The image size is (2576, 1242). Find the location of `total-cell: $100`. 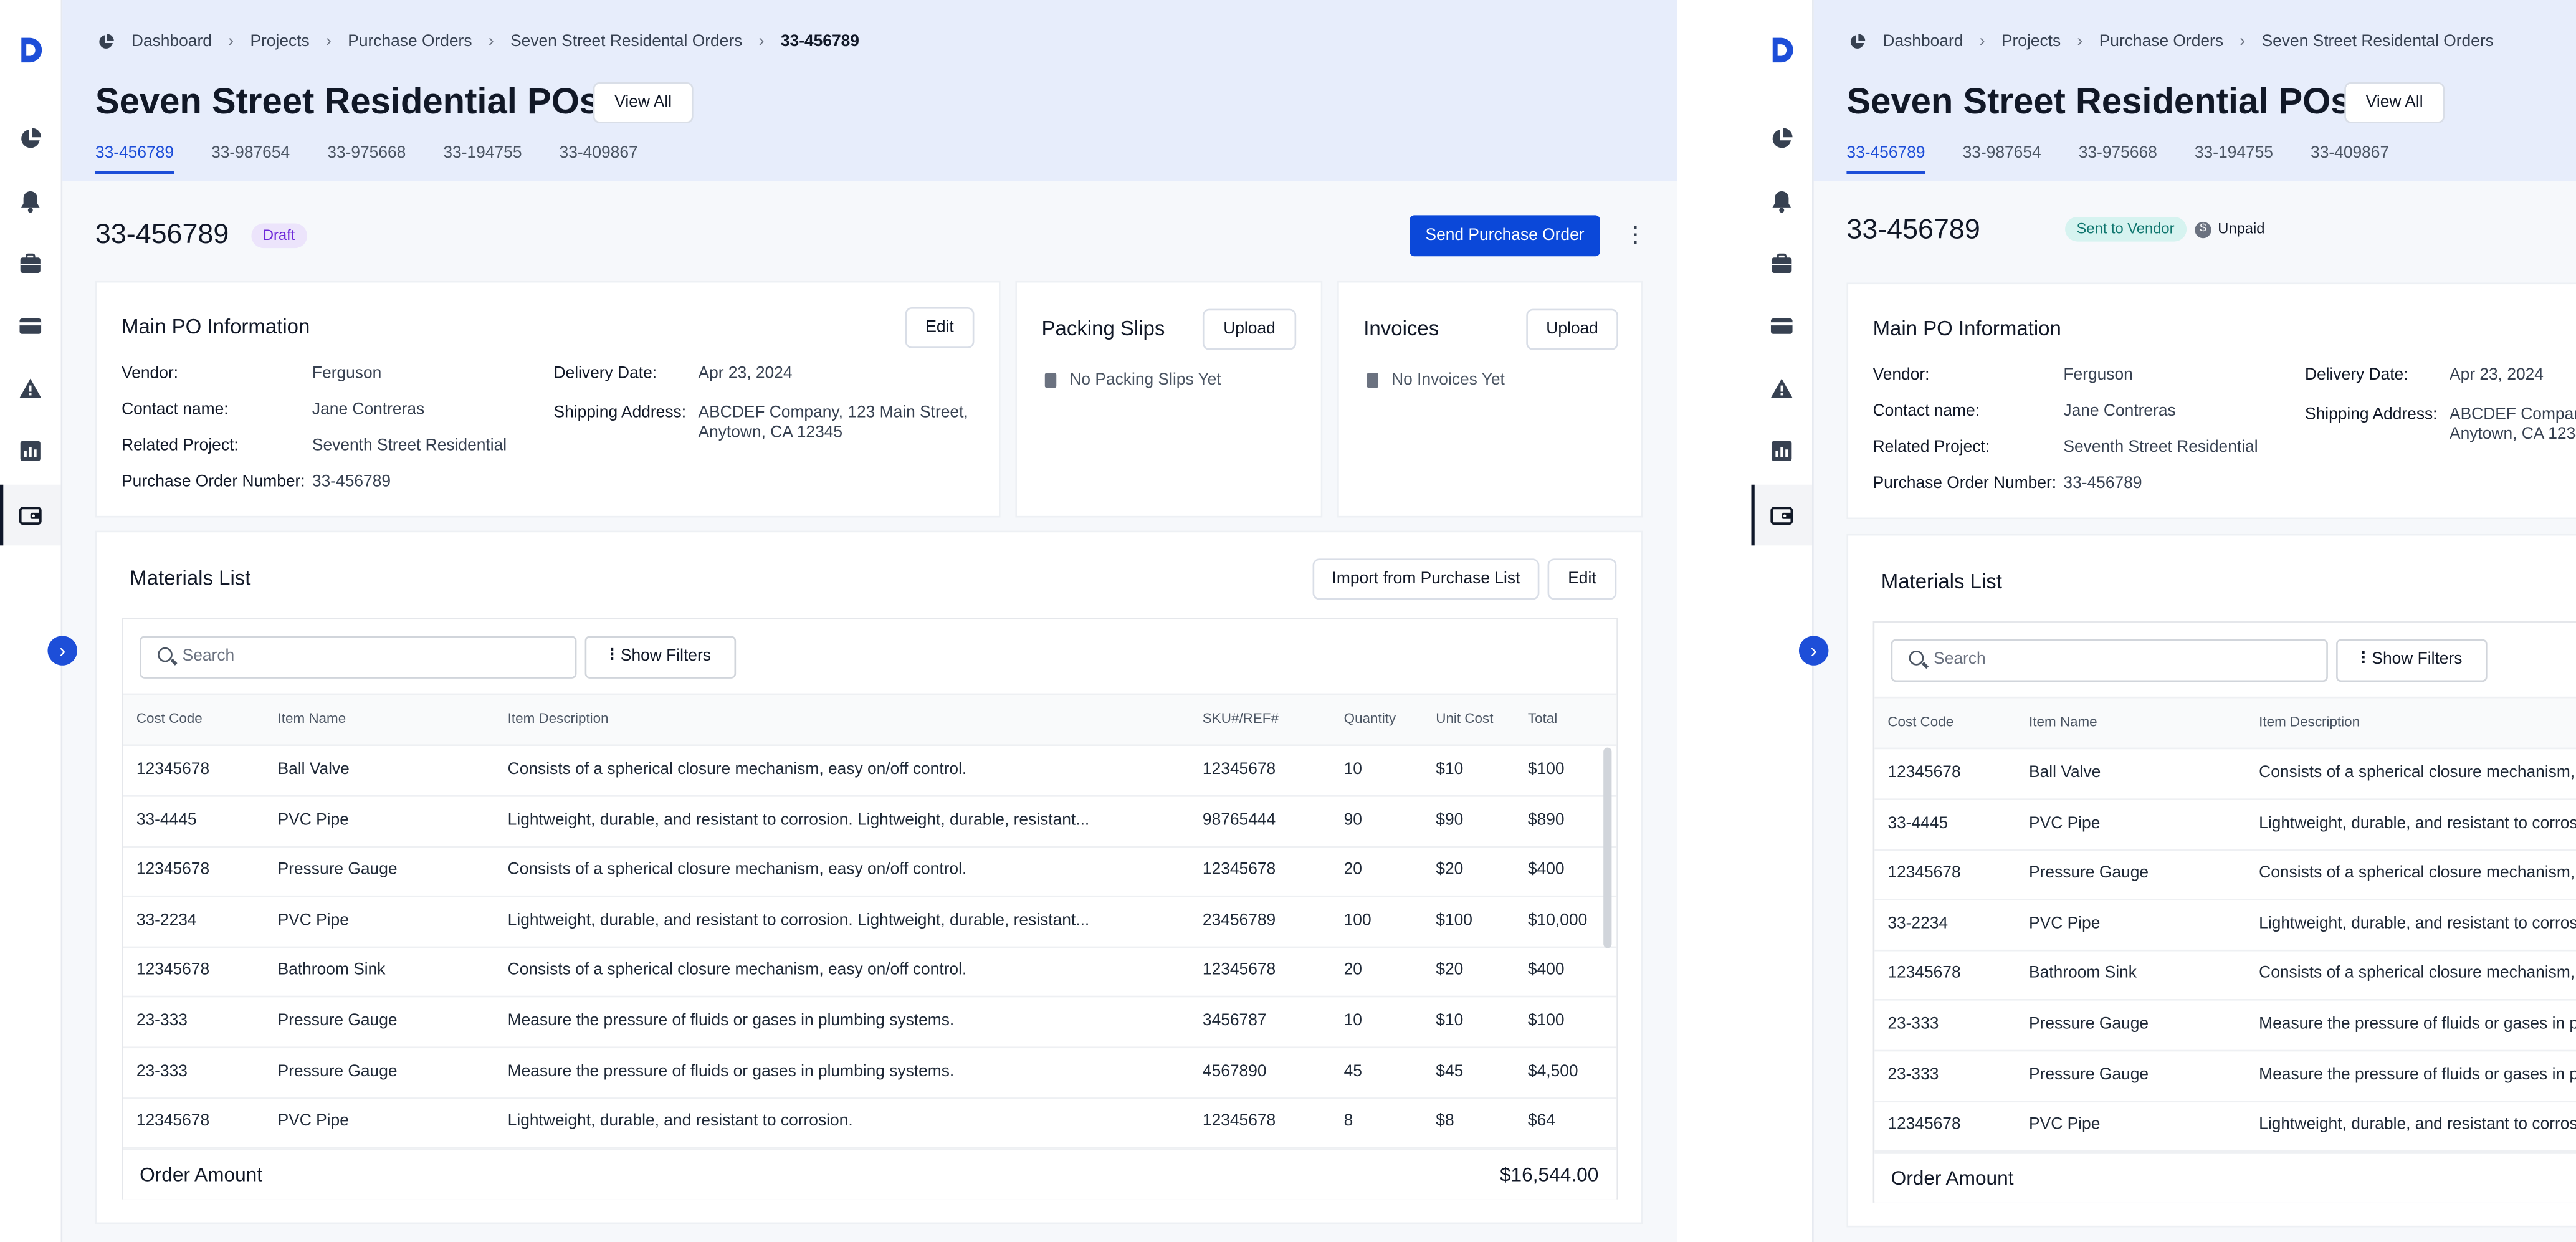

total-cell: $100 is located at coordinates (1546, 1021).